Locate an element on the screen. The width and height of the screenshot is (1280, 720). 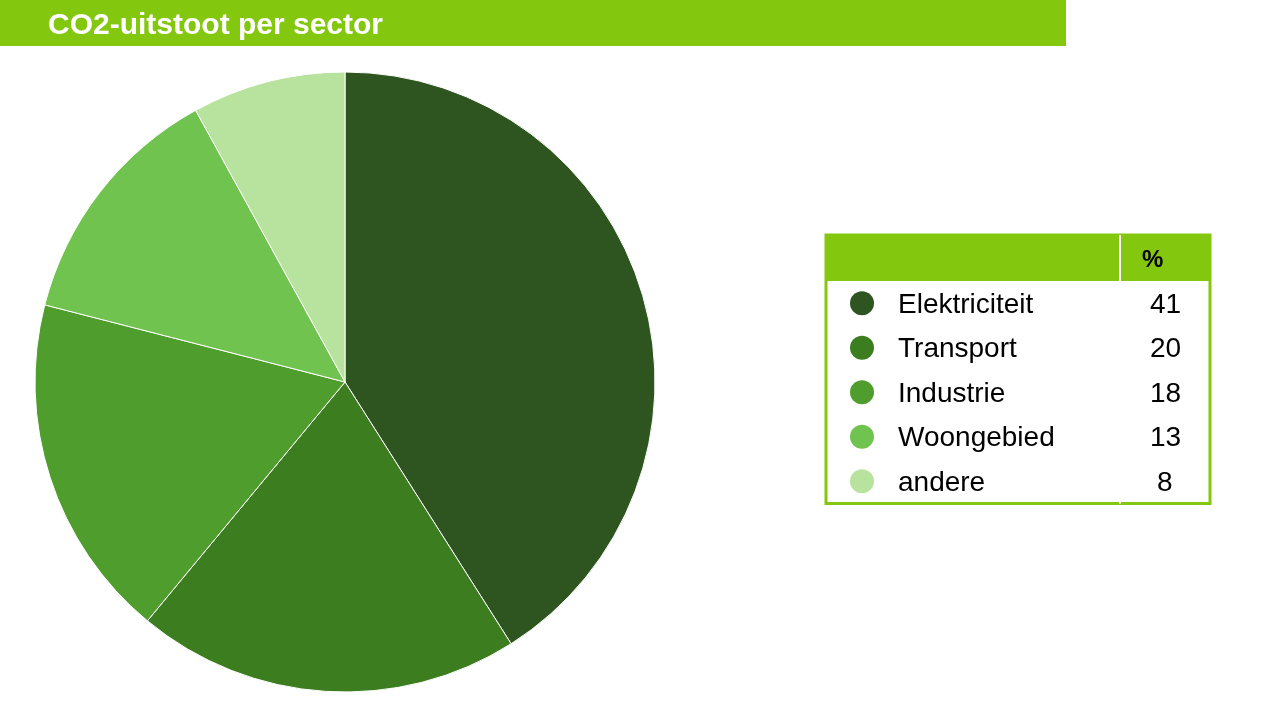
data-label: 20 is located at coordinates (1166, 347).